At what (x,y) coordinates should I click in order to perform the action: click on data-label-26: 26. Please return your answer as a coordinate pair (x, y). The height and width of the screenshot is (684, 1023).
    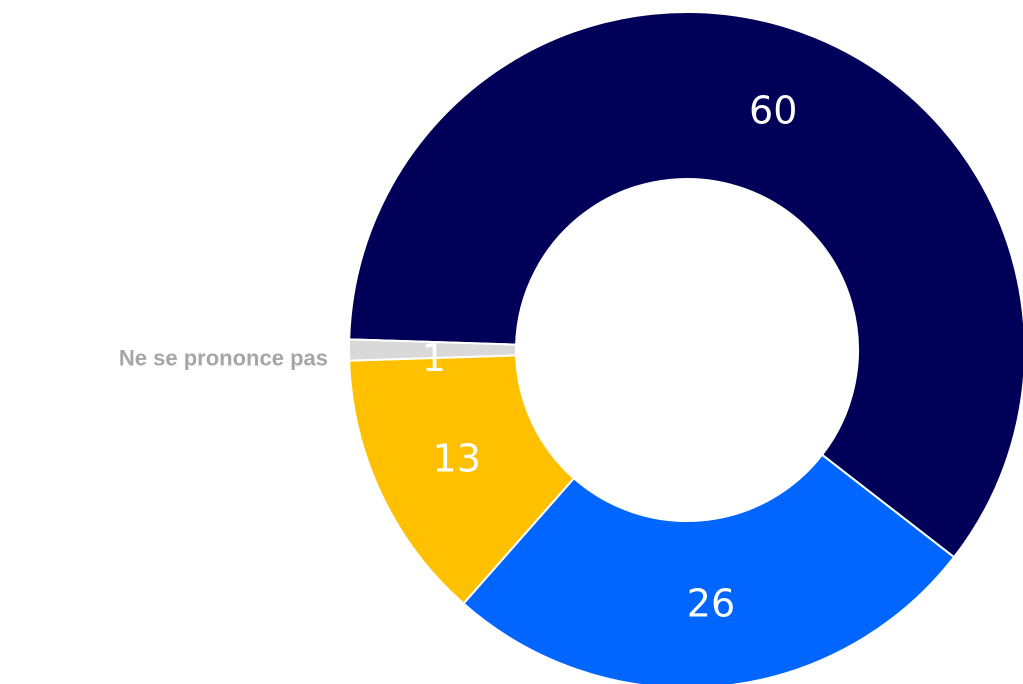
    Looking at the image, I should click on (711, 603).